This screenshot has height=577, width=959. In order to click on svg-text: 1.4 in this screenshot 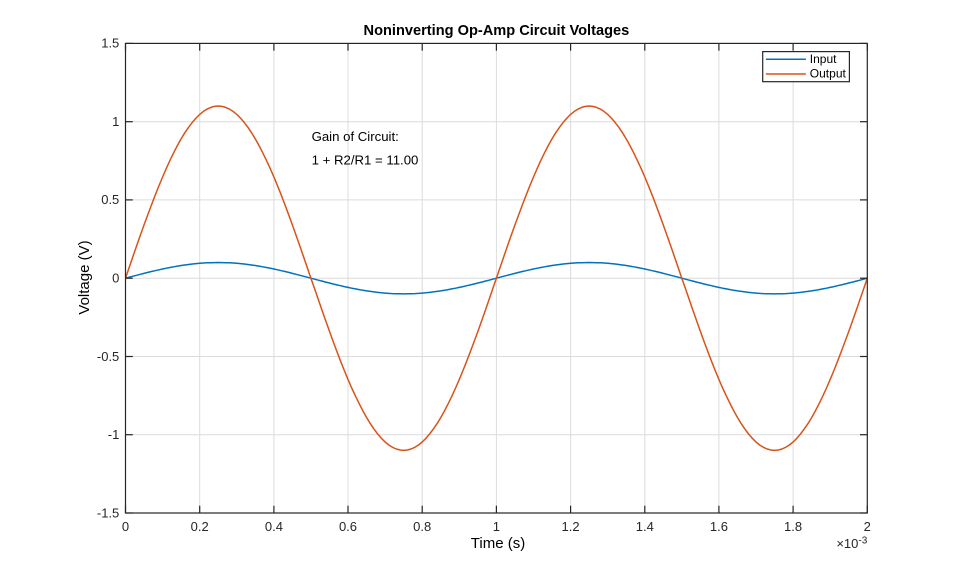, I will do `click(645, 526)`.